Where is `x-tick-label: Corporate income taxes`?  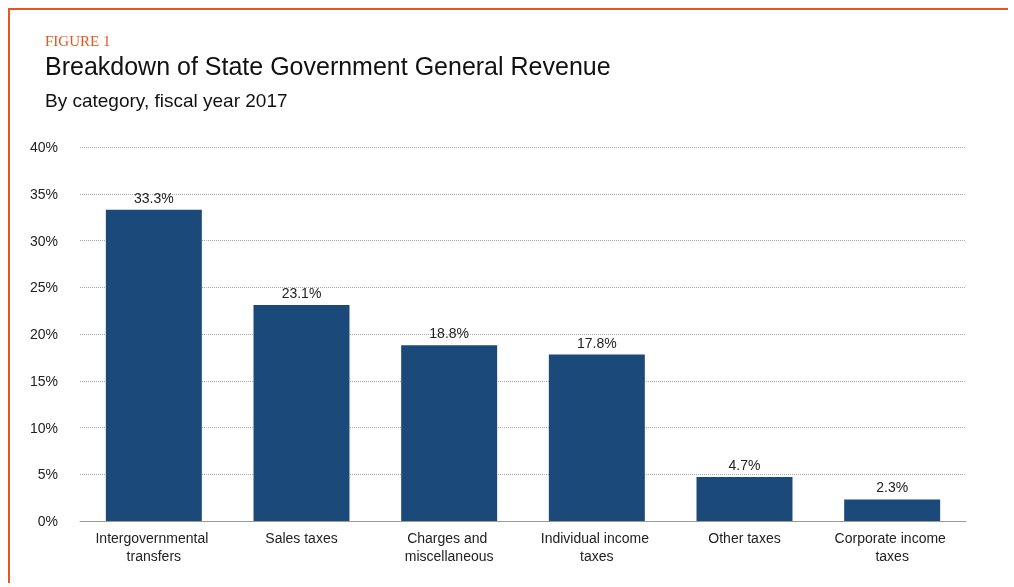 x-tick-label: Corporate income taxes is located at coordinates (892, 547).